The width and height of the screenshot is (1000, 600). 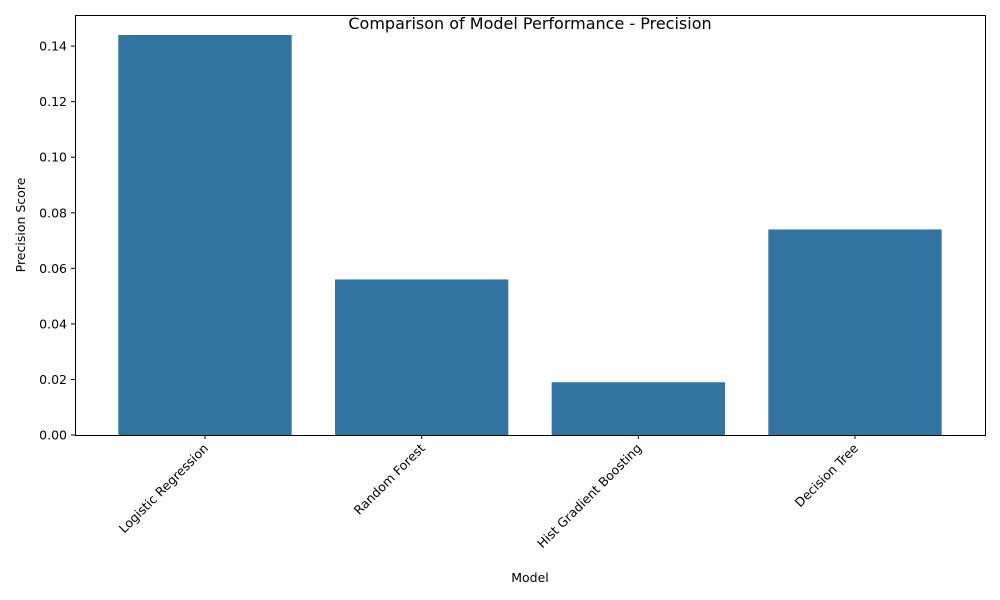 What do you see at coordinates (205, 235) in the screenshot?
I see `bar-logistic-regression` at bounding box center [205, 235].